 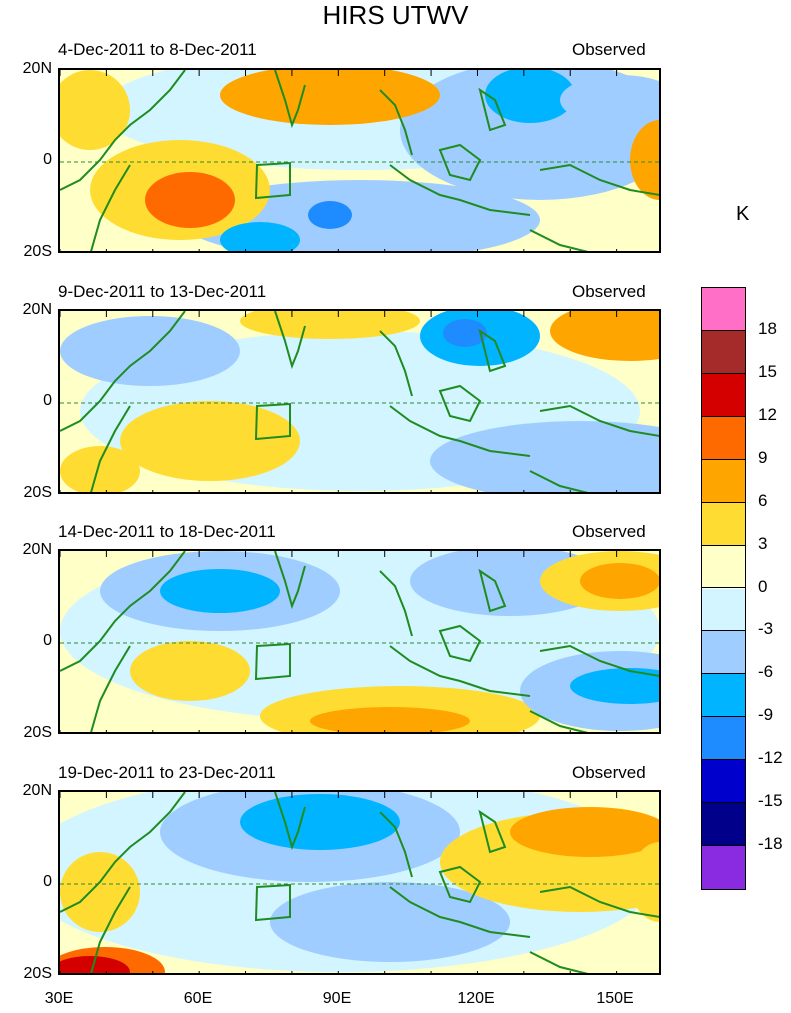 What do you see at coordinates (763, 586) in the screenshot?
I see `colorbar-label: 0` at bounding box center [763, 586].